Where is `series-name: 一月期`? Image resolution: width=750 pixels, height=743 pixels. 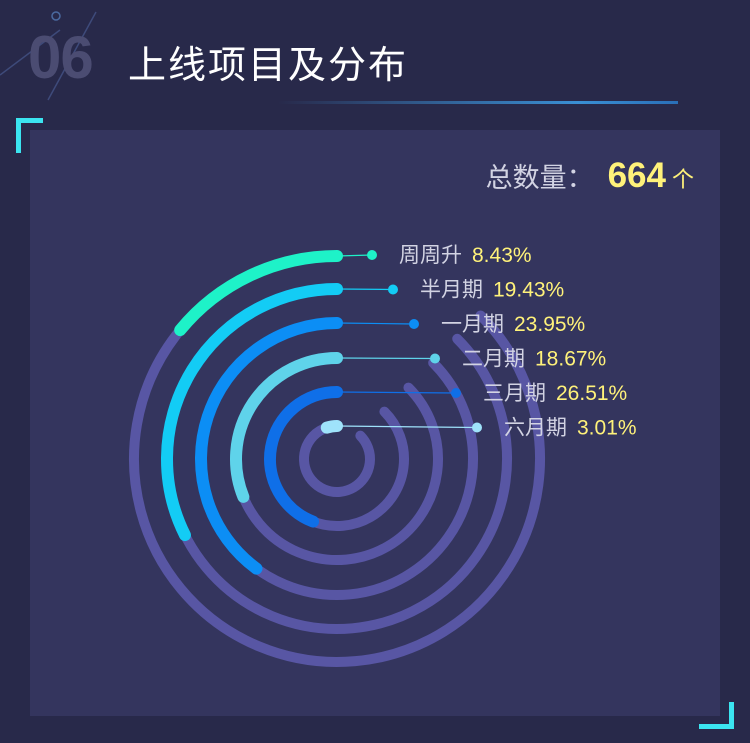 series-name: 一月期 is located at coordinates (472, 324).